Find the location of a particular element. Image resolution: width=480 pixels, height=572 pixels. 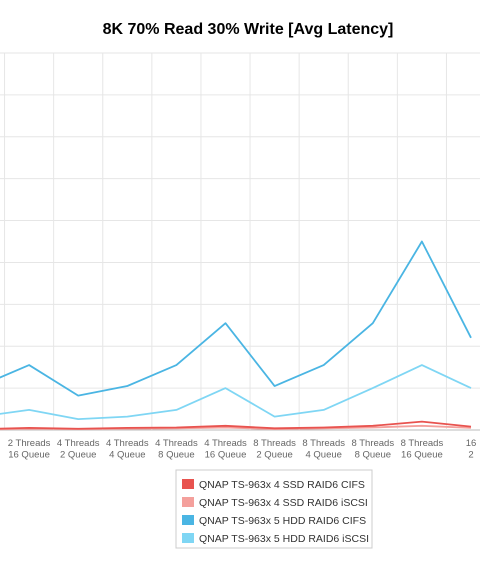

legend-label: QNAP TS-963x 4 SSD RAID6 iSCSI is located at coordinates (283, 503).